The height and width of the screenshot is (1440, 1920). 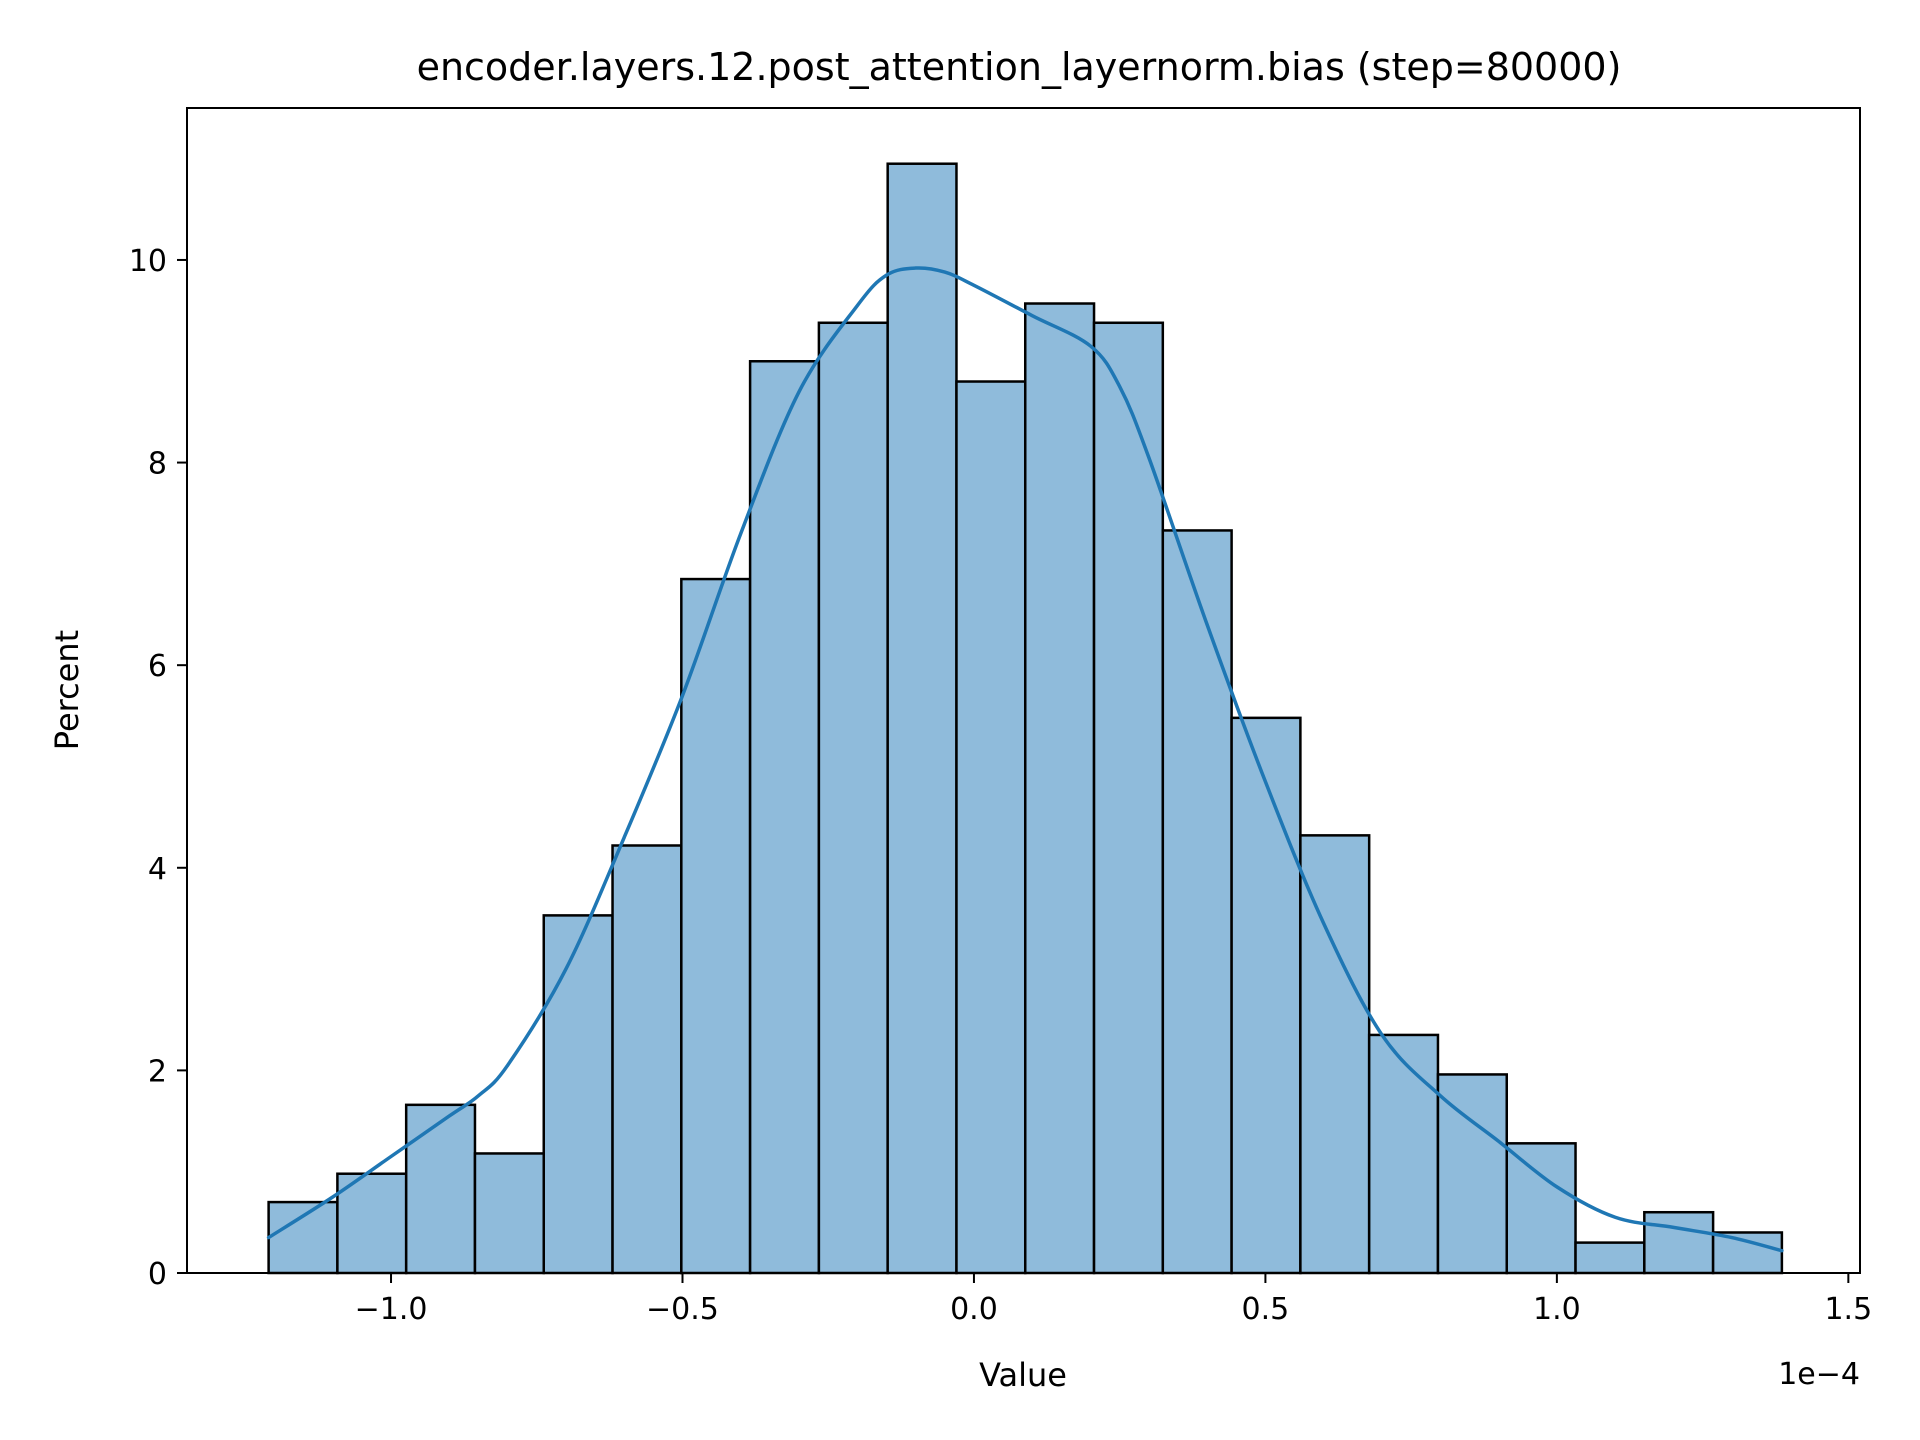 What do you see at coordinates (391, 1309) in the screenshot?
I see `x-tick-label: −1.0` at bounding box center [391, 1309].